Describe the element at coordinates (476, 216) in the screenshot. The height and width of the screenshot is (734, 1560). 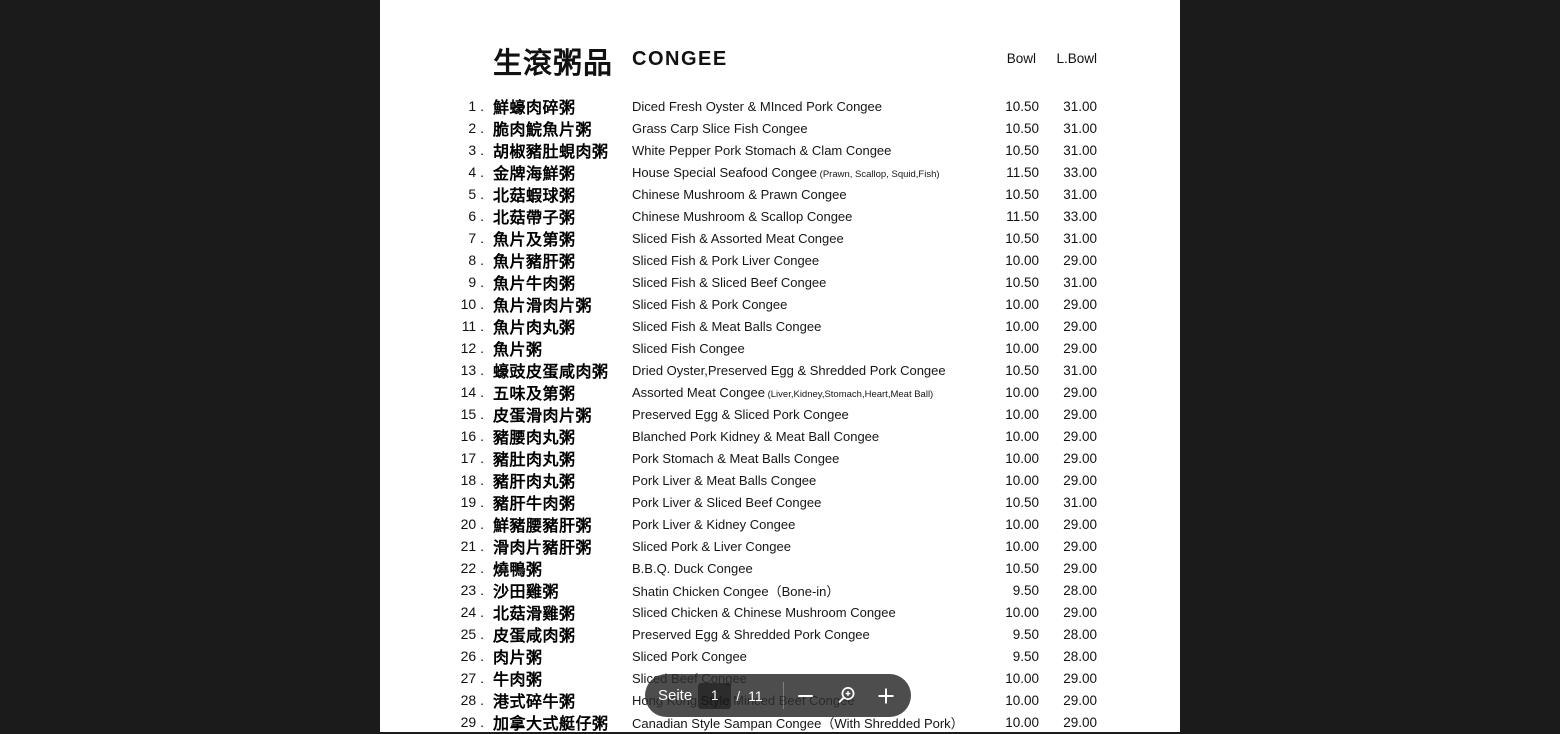
I see `item-number: 6 .` at that location.